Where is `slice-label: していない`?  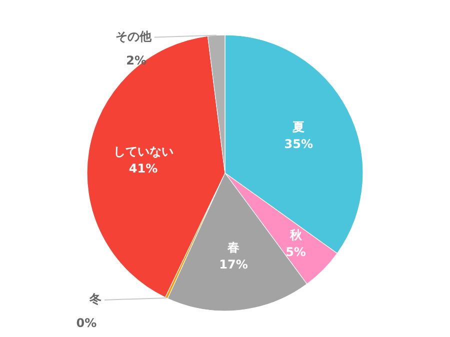
slice-label: していない is located at coordinates (143, 151).